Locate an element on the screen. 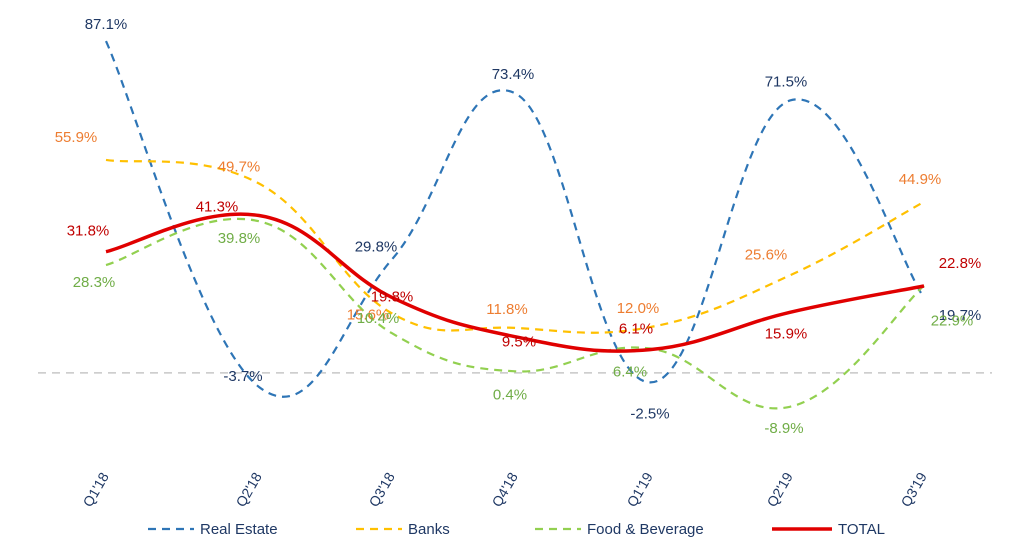 This screenshot has width=1024, height=557. x-tick-label: Q2'18 is located at coordinates (249, 489).